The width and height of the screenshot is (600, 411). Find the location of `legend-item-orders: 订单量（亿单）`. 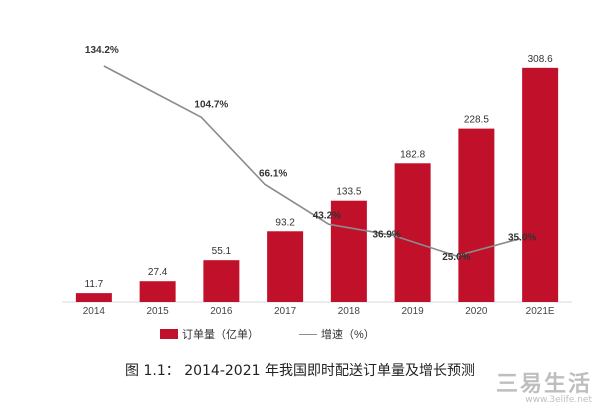

legend-item-orders: 订单量（亿单） is located at coordinates (209, 334).